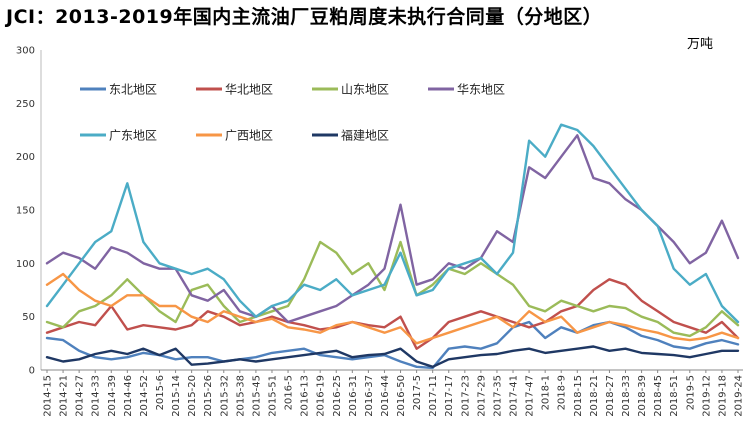 This screenshot has height=436, width=753. Describe the element at coordinates (240, 396) in the screenshot. I see `x-tick-label: 2015-38` at that location.